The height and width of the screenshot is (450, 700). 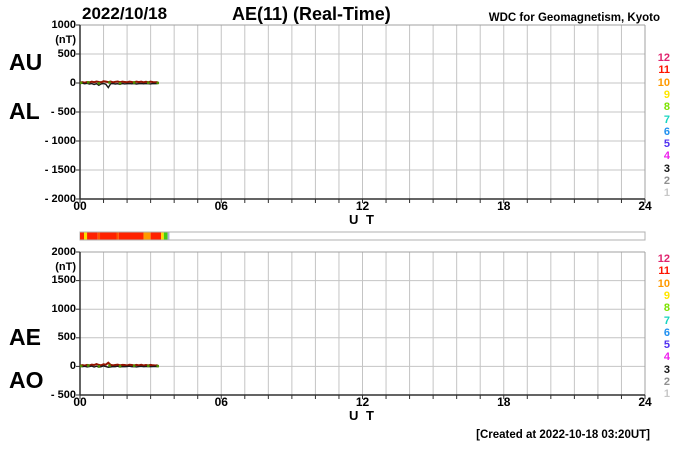 What do you see at coordinates (362, 236) in the screenshot?
I see `quality-colorbar` at bounding box center [362, 236].